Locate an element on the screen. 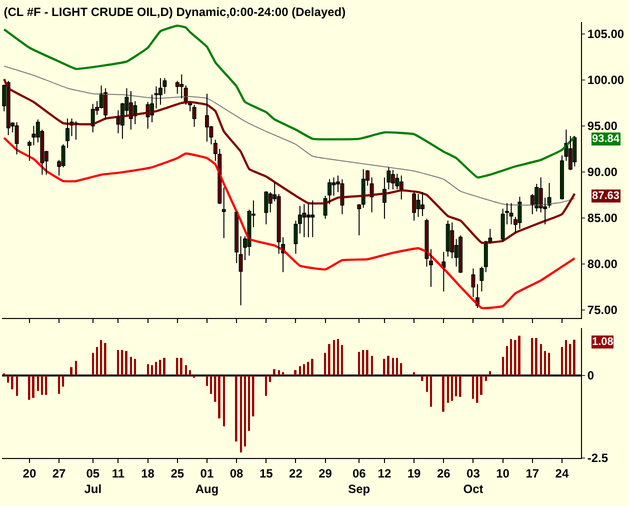 Image resolution: width=629 pixels, height=506 pixels. y-tick-label: 80.00 is located at coordinates (602, 264).